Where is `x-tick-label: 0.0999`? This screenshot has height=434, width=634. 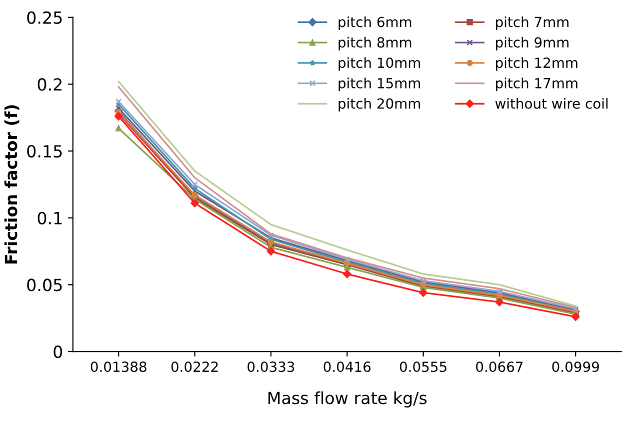
x-tick-label: 0.0999 is located at coordinates (575, 367).